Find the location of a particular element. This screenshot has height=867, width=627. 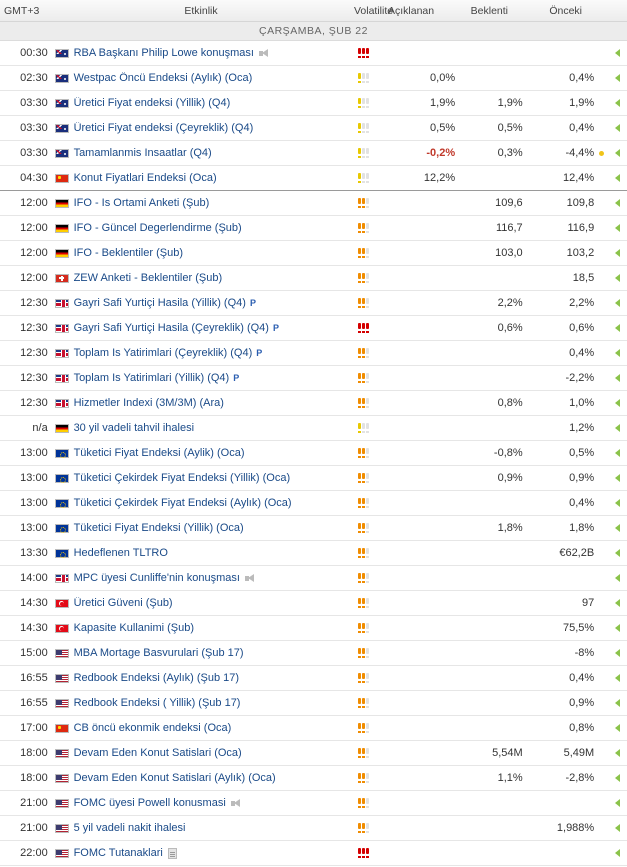

event-name-link: Devam Eden Konut Satislari (Aylık) (Oca) is located at coordinates (174, 778).